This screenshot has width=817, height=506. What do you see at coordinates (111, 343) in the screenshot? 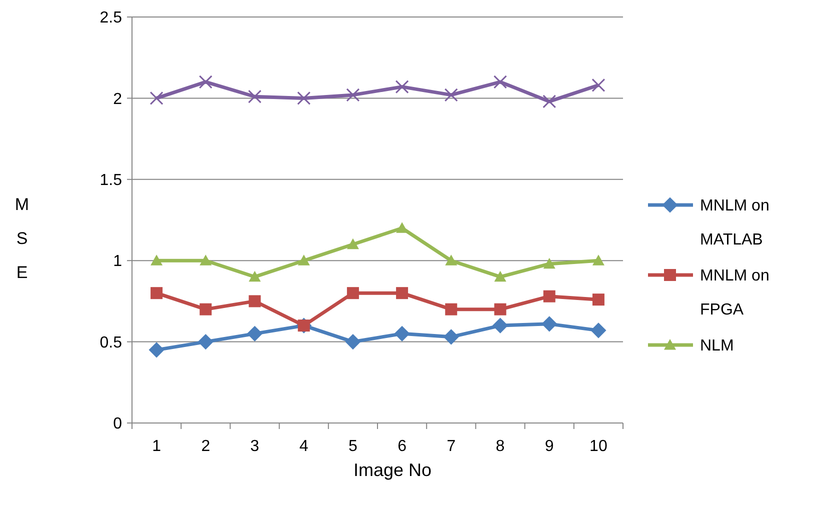
I see `y-tick-label: 0.5` at bounding box center [111, 343].